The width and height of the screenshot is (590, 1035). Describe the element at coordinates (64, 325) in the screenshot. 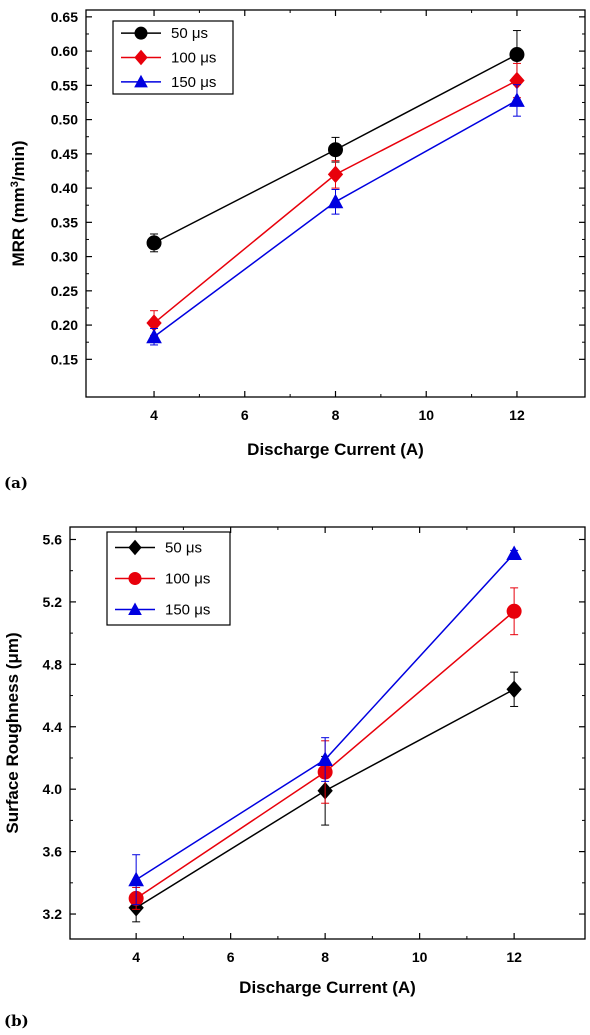

I see `y-tick-label-a: 0.20` at that location.